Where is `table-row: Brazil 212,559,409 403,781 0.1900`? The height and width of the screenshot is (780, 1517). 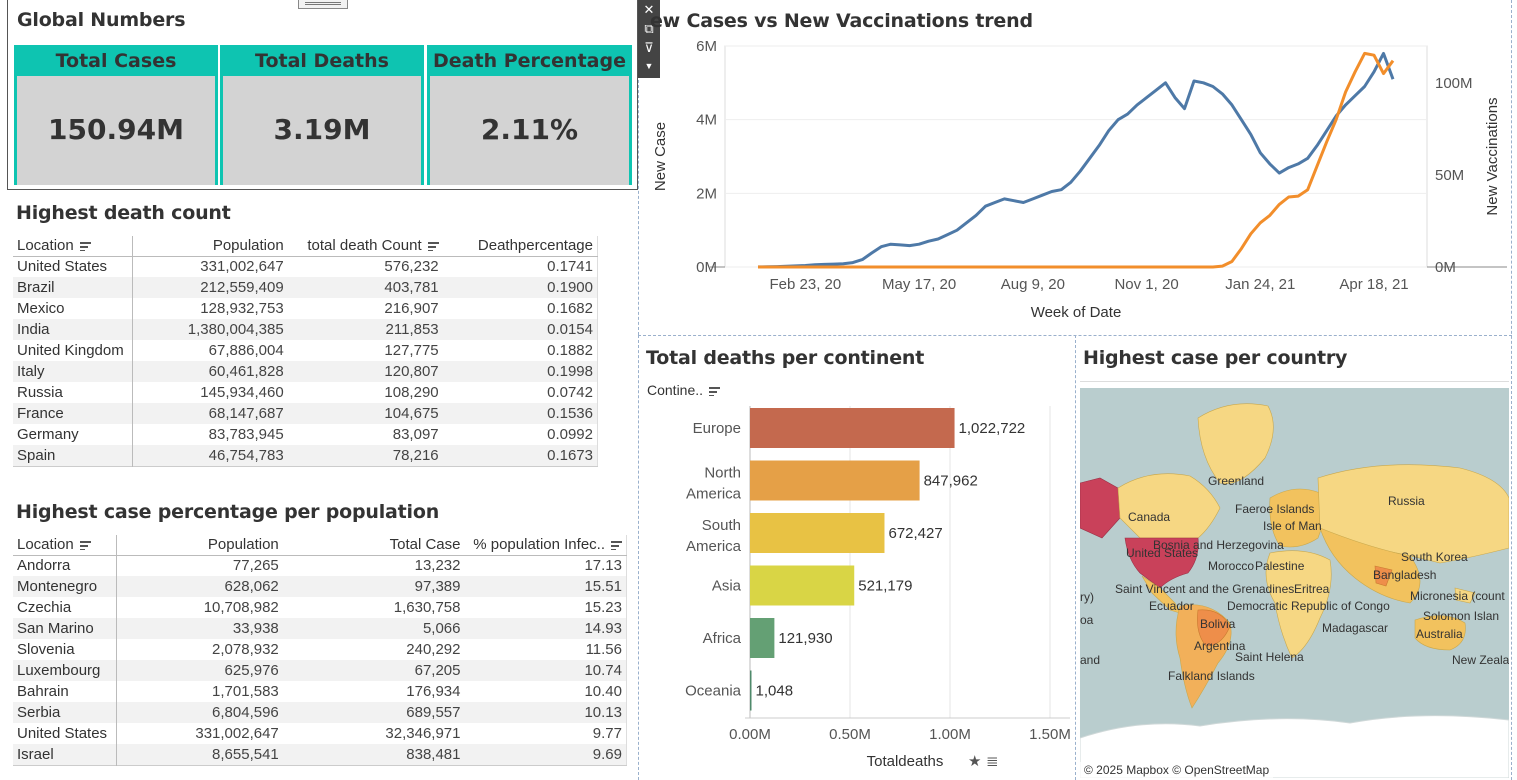
table-row: Brazil 212,559,409 403,781 0.1900 is located at coordinates (305, 287).